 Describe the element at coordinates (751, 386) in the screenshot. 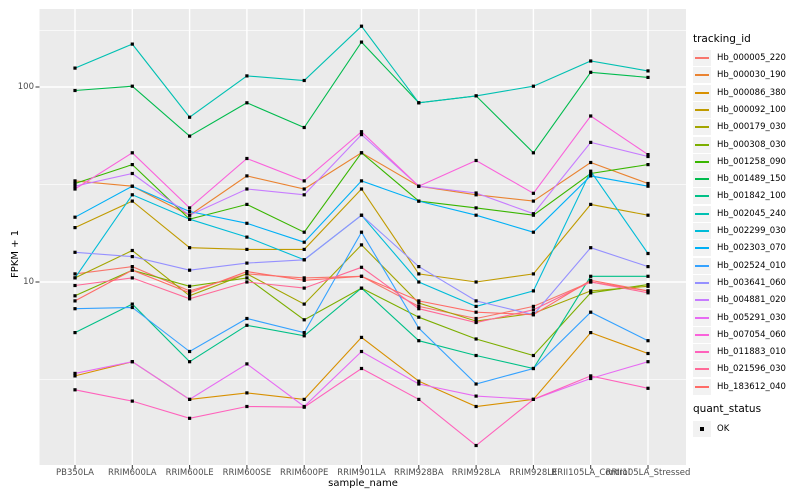

I see `legend-label: Hb_183612_040` at that location.